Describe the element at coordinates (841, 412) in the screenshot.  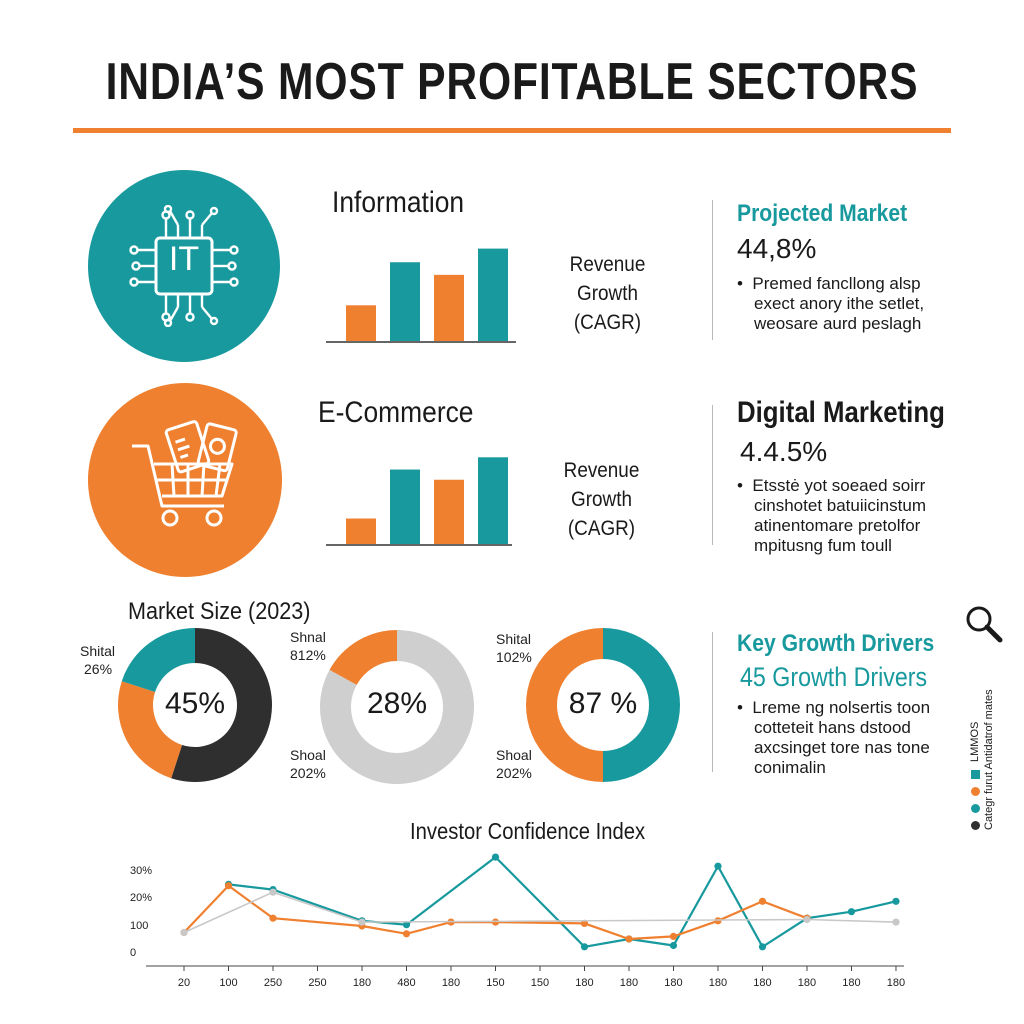
I see `digital-marketing-title: Digital Marketing` at that location.